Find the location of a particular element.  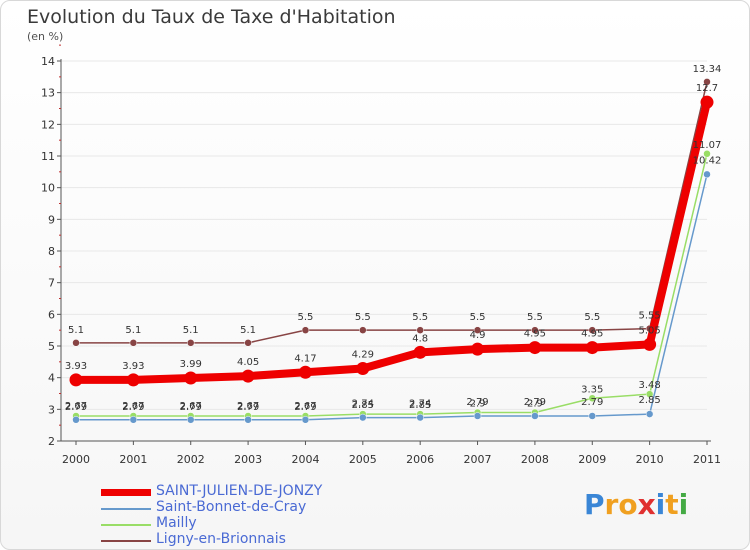

x-tick-label: 2006 is located at coordinates (420, 459).